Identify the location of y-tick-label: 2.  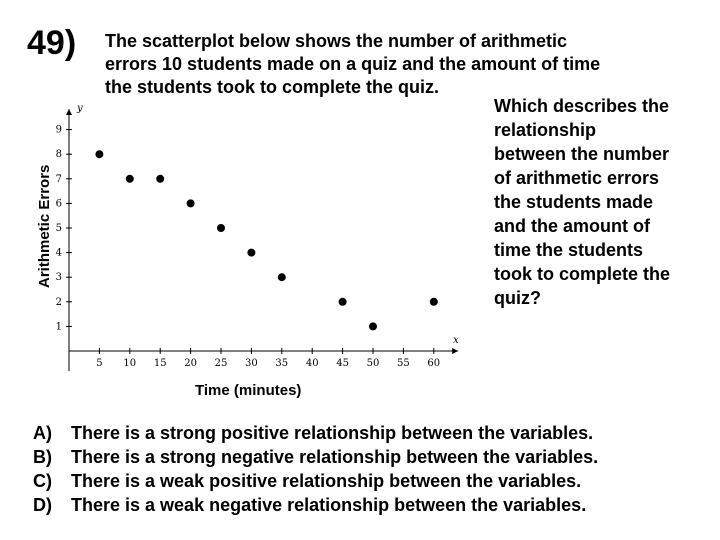
(59, 302).